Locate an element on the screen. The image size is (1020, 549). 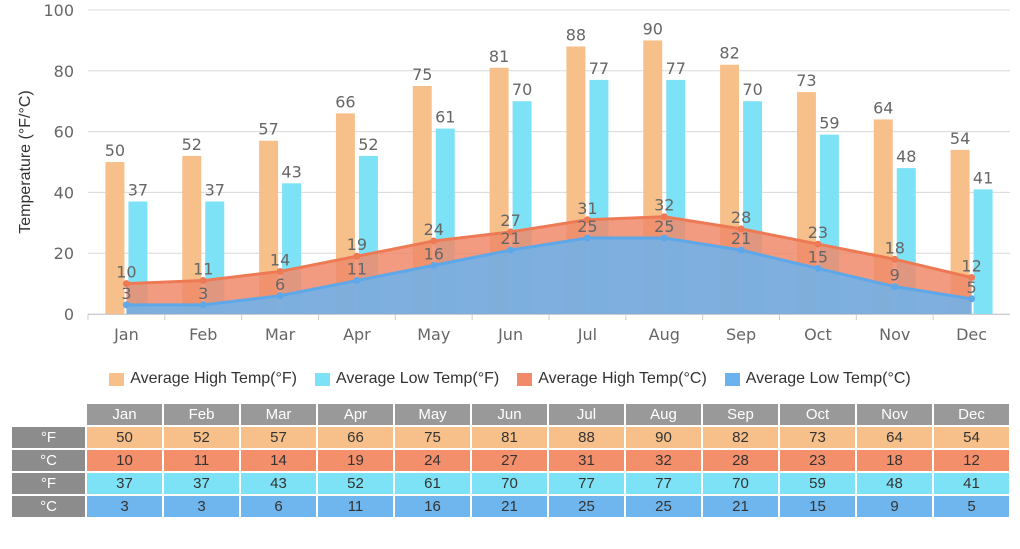
table-cell: 82 is located at coordinates (740, 437).